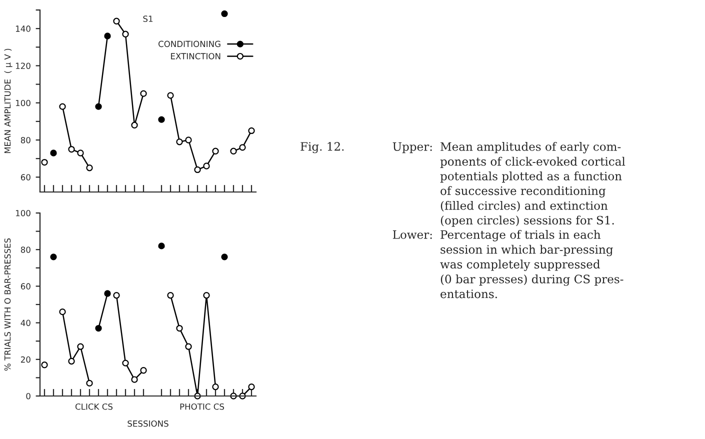 The image size is (705, 439). Describe the element at coordinates (412, 148) in the screenshot. I see `text: Upper:` at that location.